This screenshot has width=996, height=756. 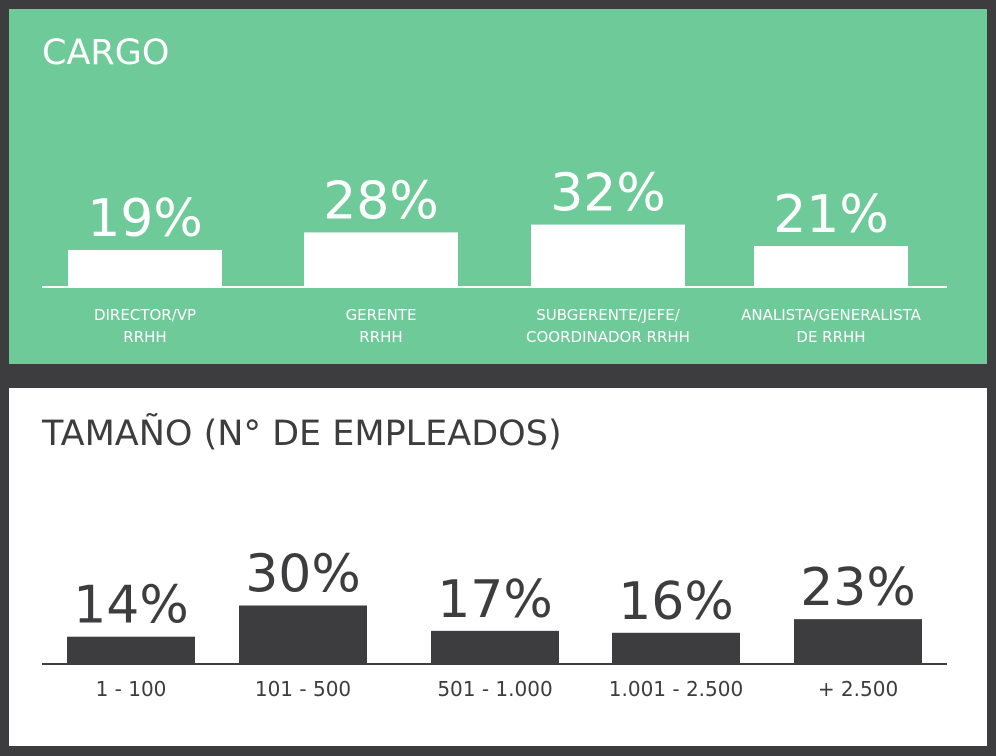 I want to click on category-label: SUBGERENTE/JEFE/ COORDINADOR RRHH, so click(x=608, y=326).